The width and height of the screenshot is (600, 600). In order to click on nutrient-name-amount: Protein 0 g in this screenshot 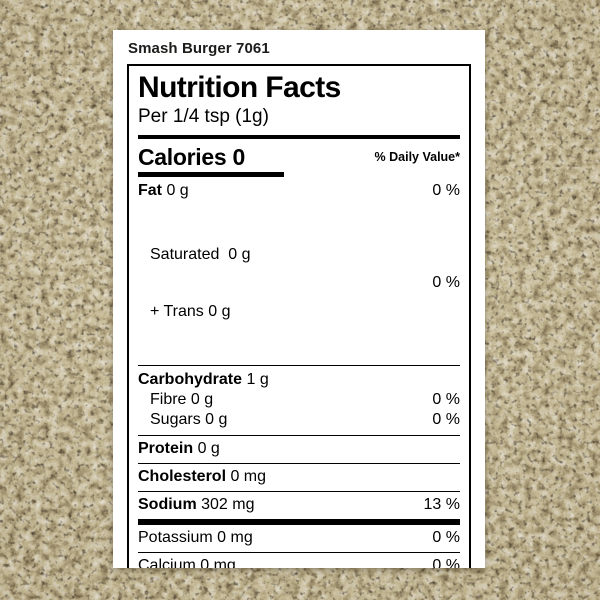, I will do `click(179, 449)`.